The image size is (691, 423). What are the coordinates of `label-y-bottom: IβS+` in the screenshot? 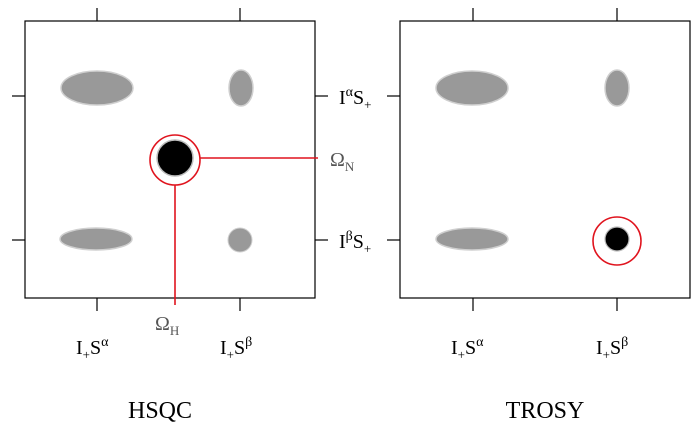 It's located at (355, 242).